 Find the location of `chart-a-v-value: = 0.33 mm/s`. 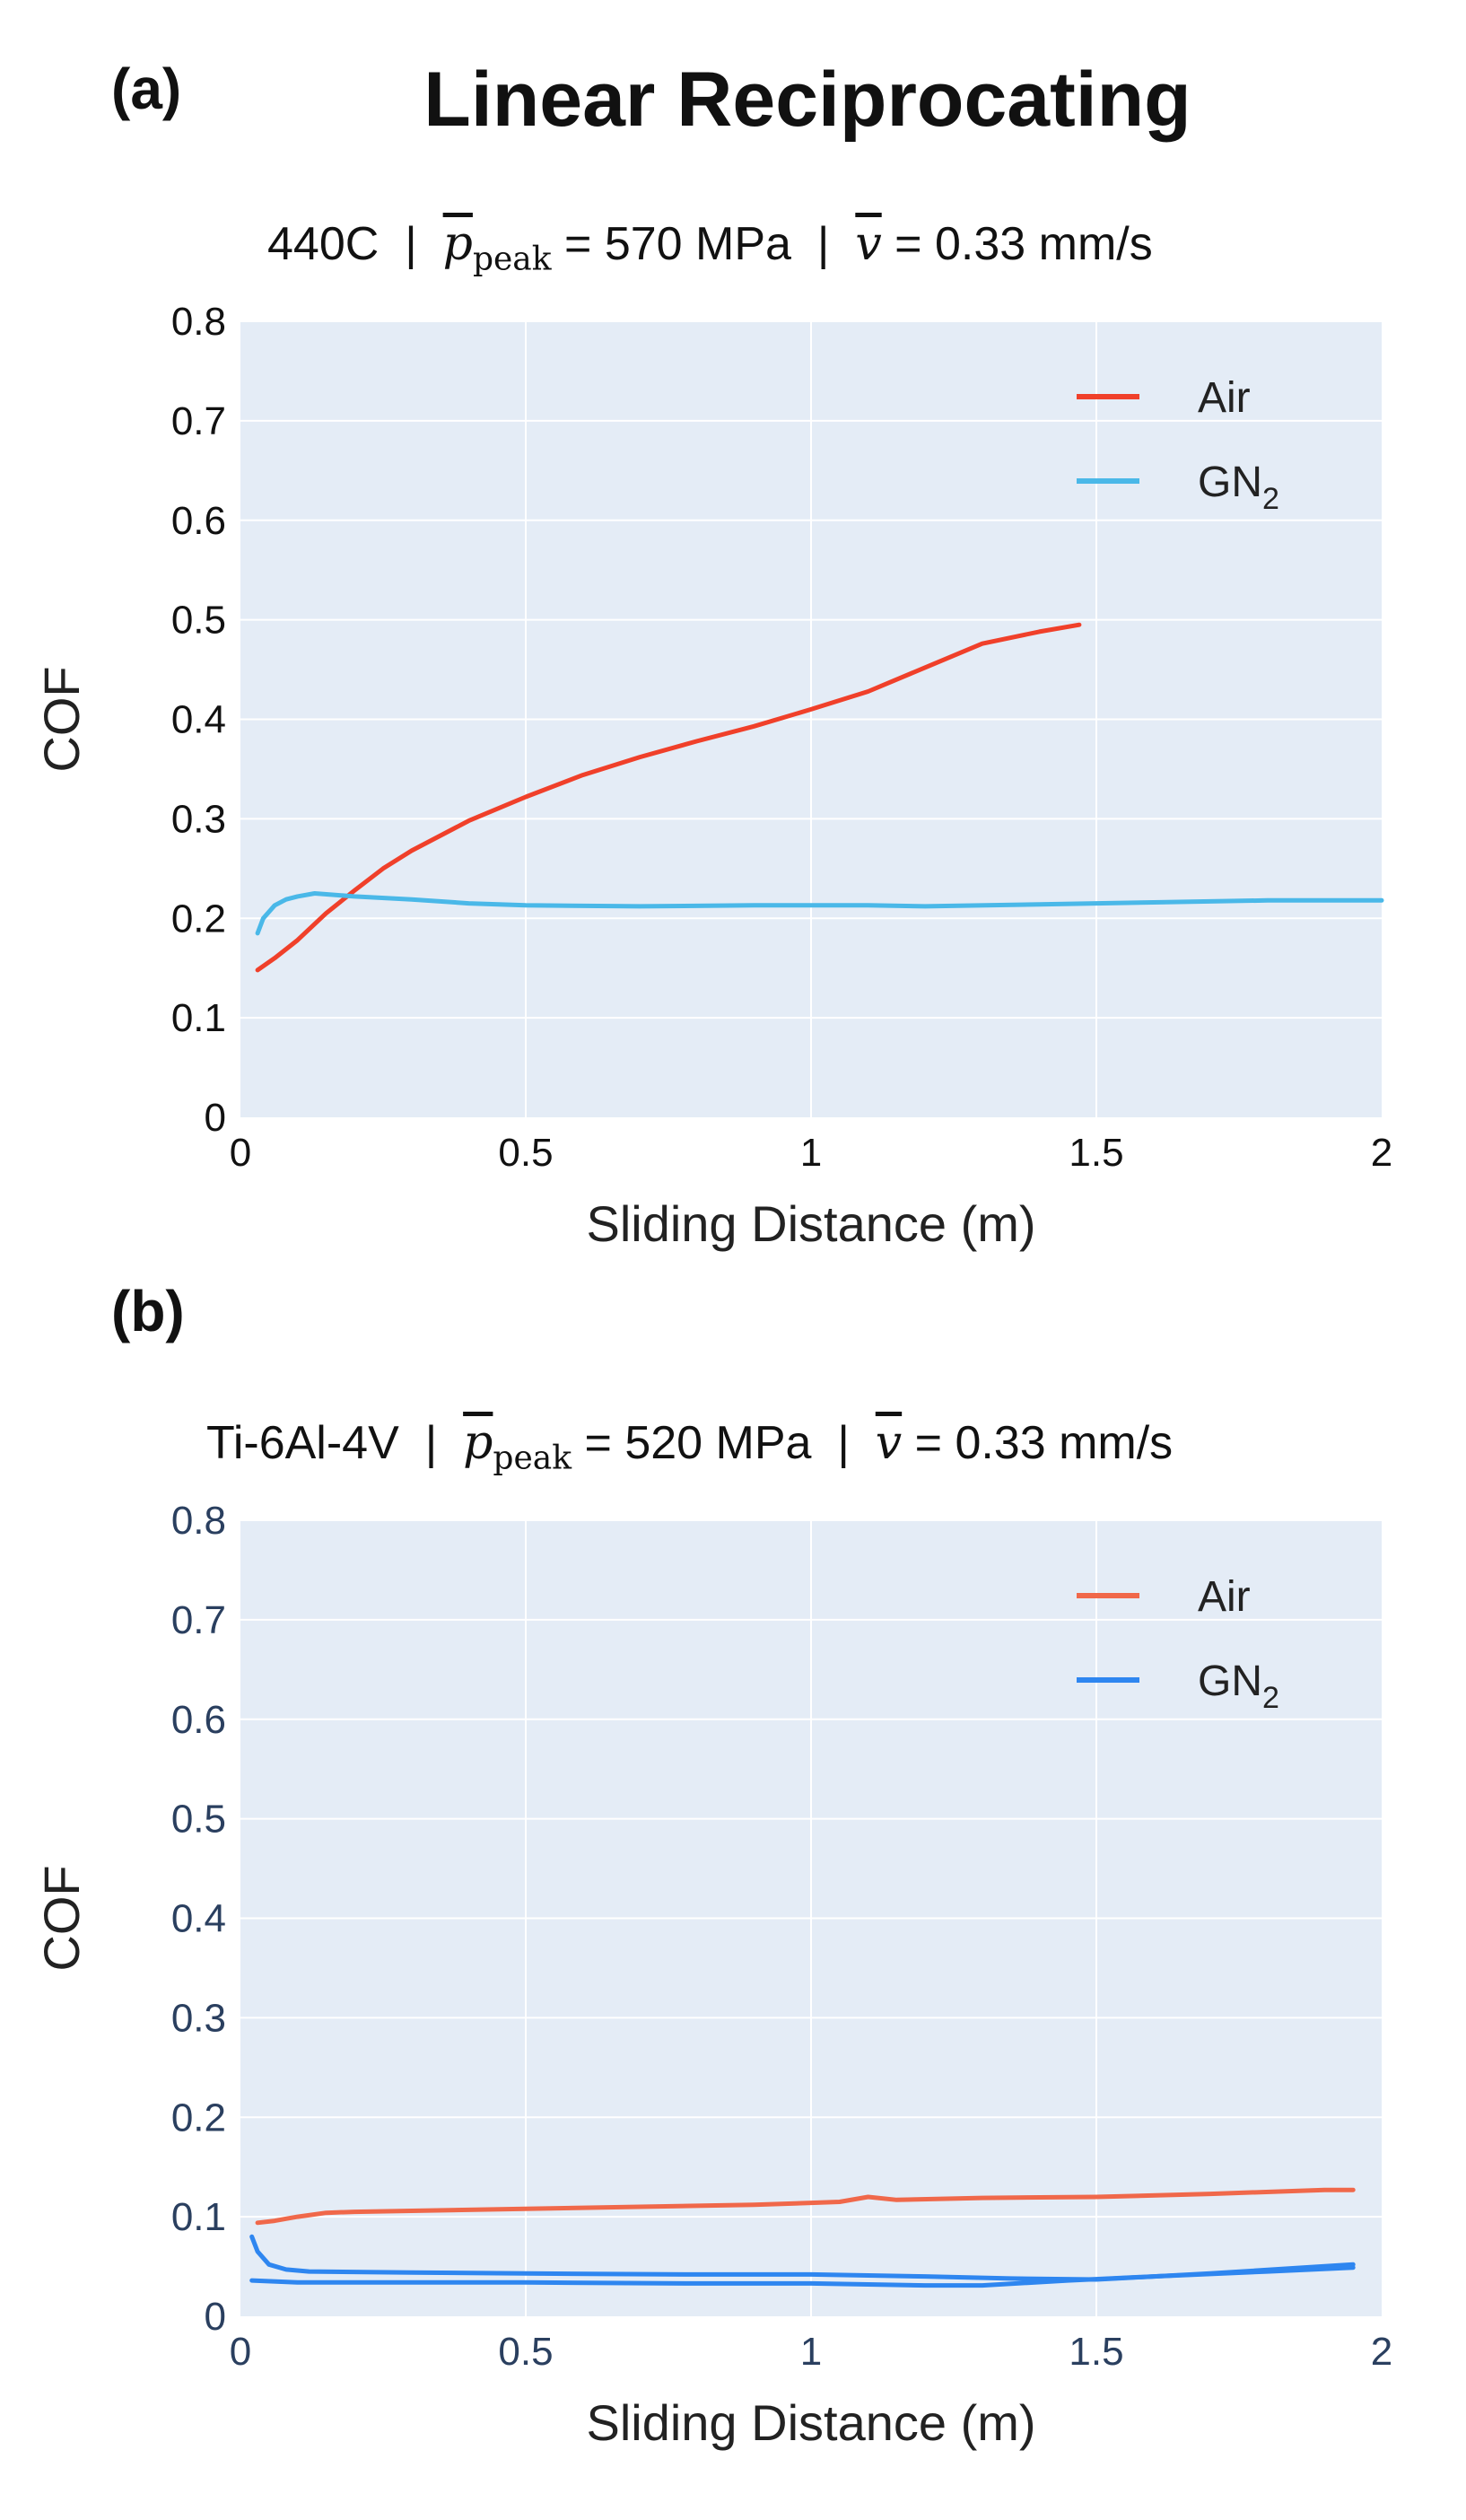

chart-a-v-value: = 0.33 mm/s is located at coordinates (1023, 244).